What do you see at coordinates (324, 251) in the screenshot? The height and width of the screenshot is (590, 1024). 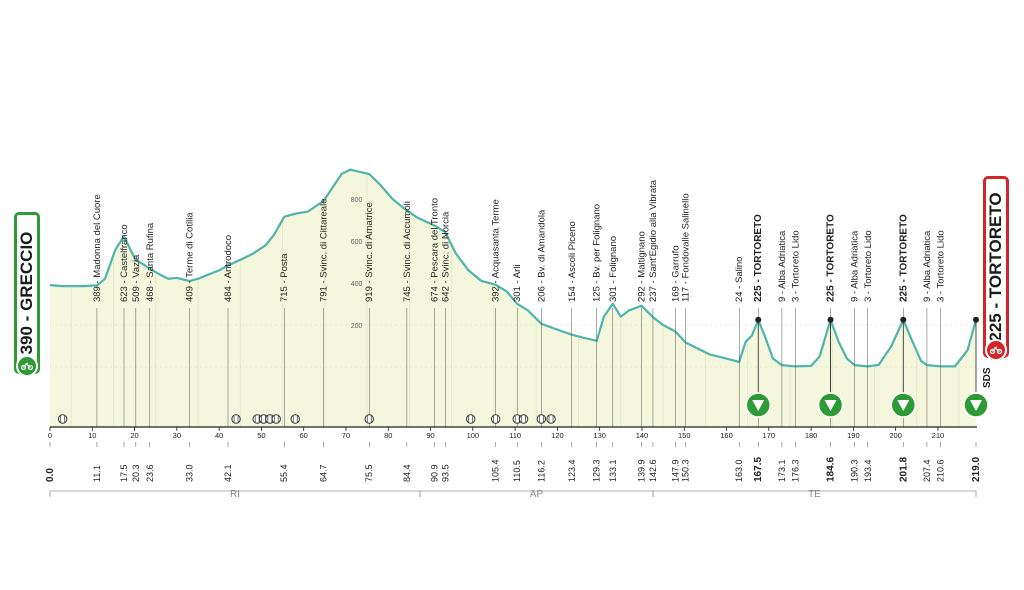 I see `place-label: 791 - Svinc. di Cittareale` at bounding box center [324, 251].